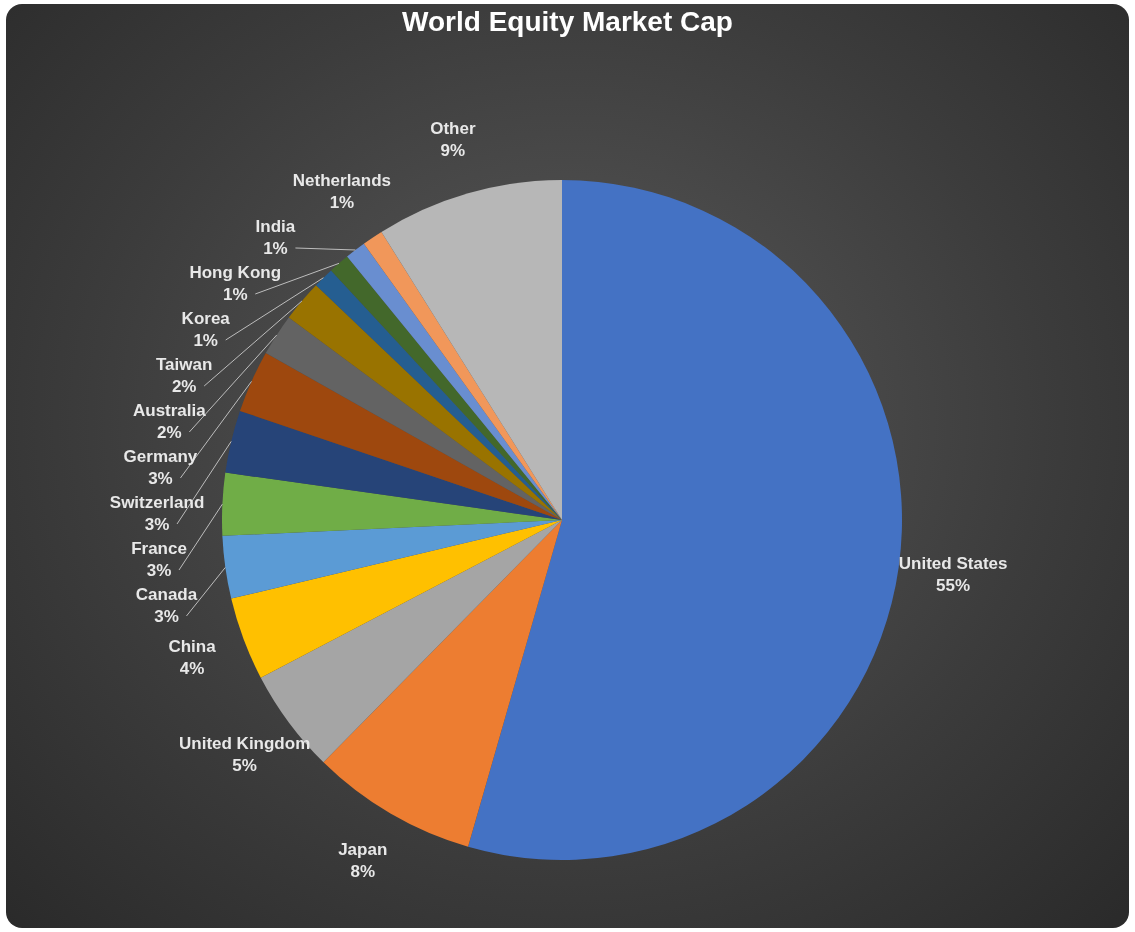  Describe the element at coordinates (342, 180) in the screenshot. I see `slice-label: Netherlands` at that location.